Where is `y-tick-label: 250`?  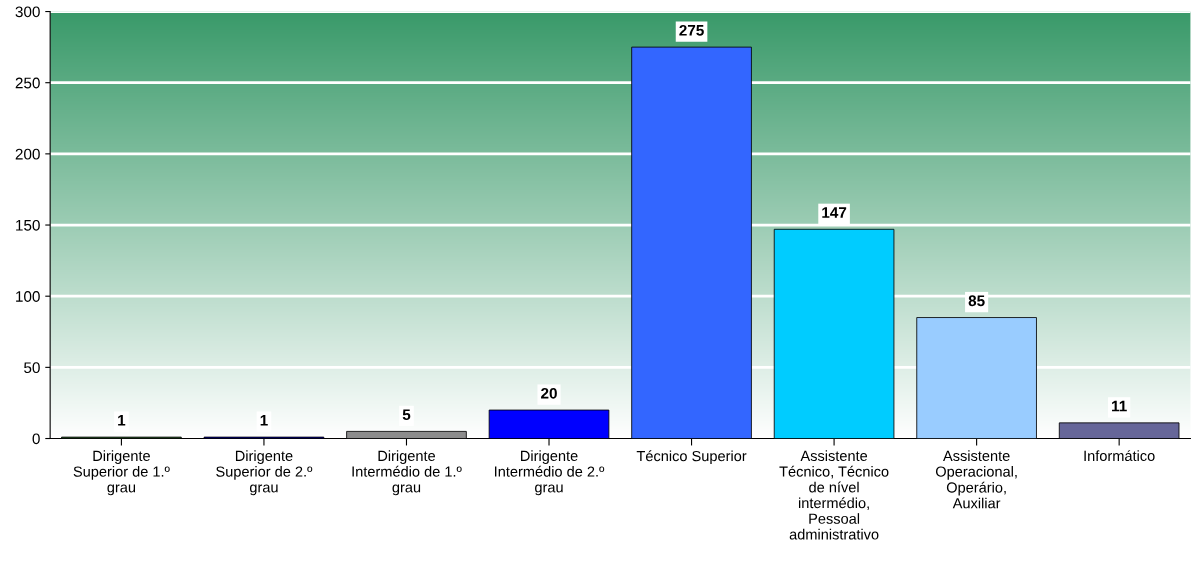
y-tick-label: 250 is located at coordinates (27, 83).